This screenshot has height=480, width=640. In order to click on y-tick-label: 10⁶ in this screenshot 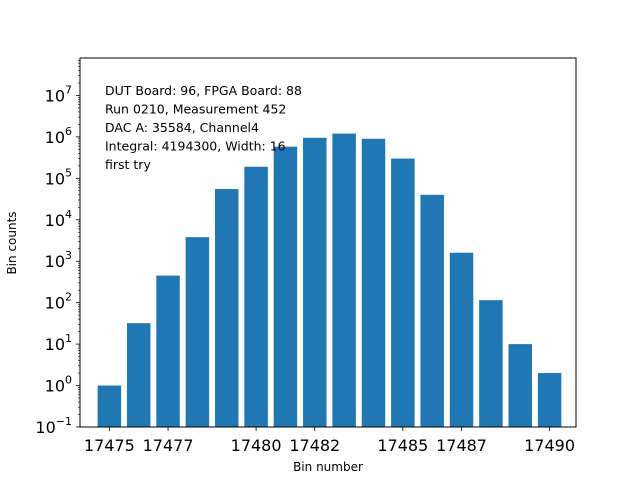, I will do `click(58, 136)`.